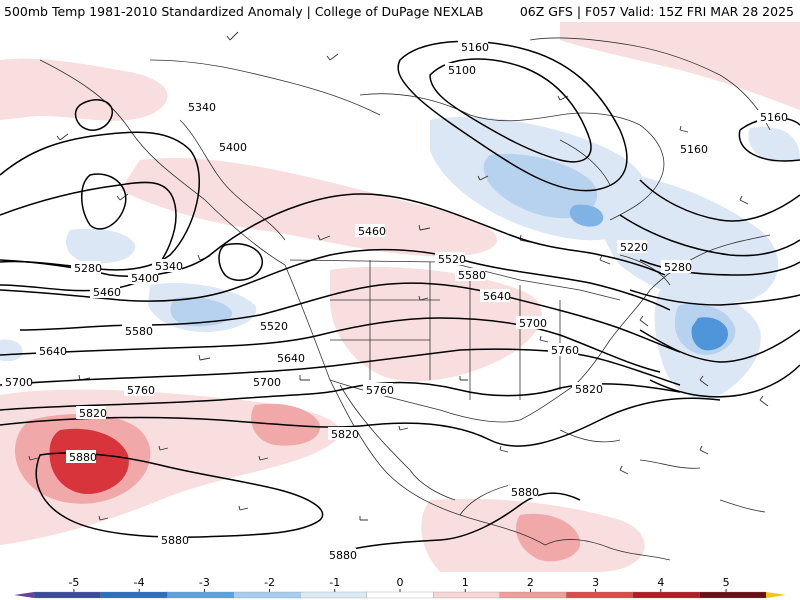 The width and height of the screenshot is (800, 600). I want to click on legend-tick-label: -3, so click(204, 582).